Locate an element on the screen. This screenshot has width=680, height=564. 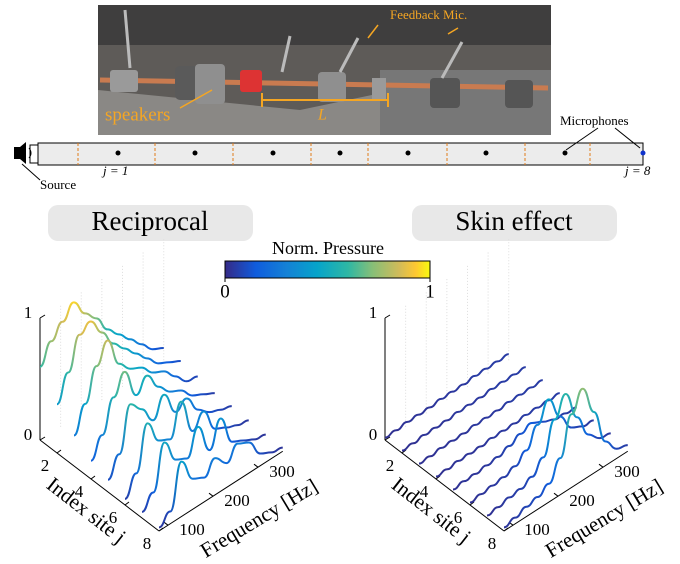
panel-title: Skin effect is located at coordinates (514, 221).